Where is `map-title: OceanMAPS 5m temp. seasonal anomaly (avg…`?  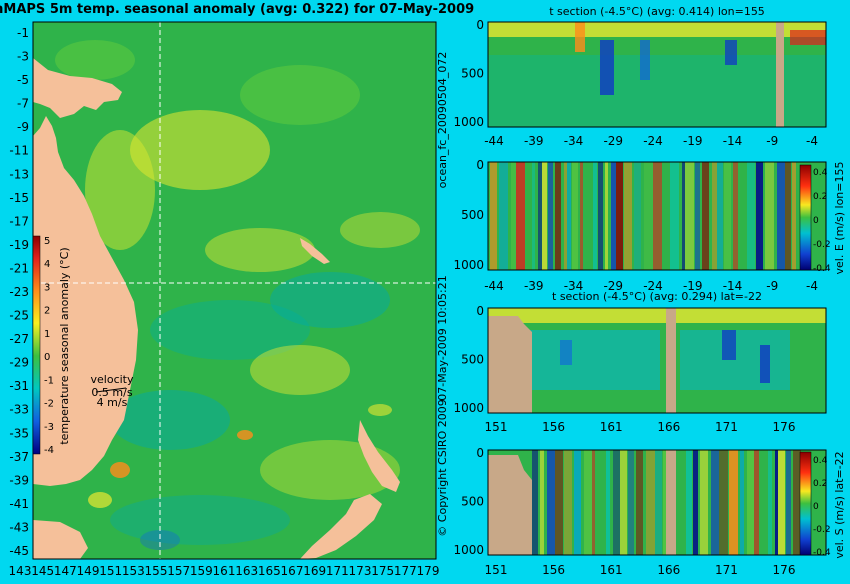 map-title: OceanMAPS 5m temp. seasonal anomaly (avg… is located at coordinates (237, 9).